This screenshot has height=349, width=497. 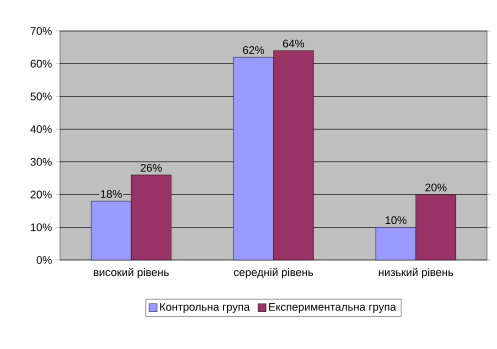 What do you see at coordinates (274, 273) in the screenshot?
I see `x-tick-label: середній рівень` at bounding box center [274, 273].